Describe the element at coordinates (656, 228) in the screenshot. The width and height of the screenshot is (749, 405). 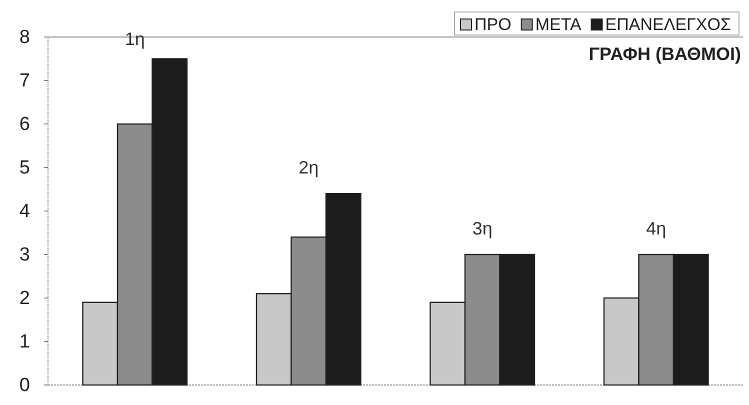
I see `x-tick-label: 4η` at that location.